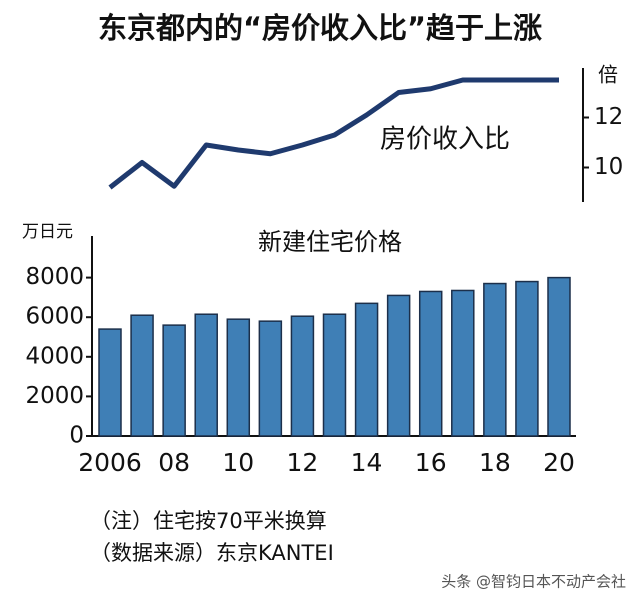 The width and height of the screenshot is (640, 601). What do you see at coordinates (110, 462) in the screenshot?
I see `x-tick-label: 2006` at bounding box center [110, 462].